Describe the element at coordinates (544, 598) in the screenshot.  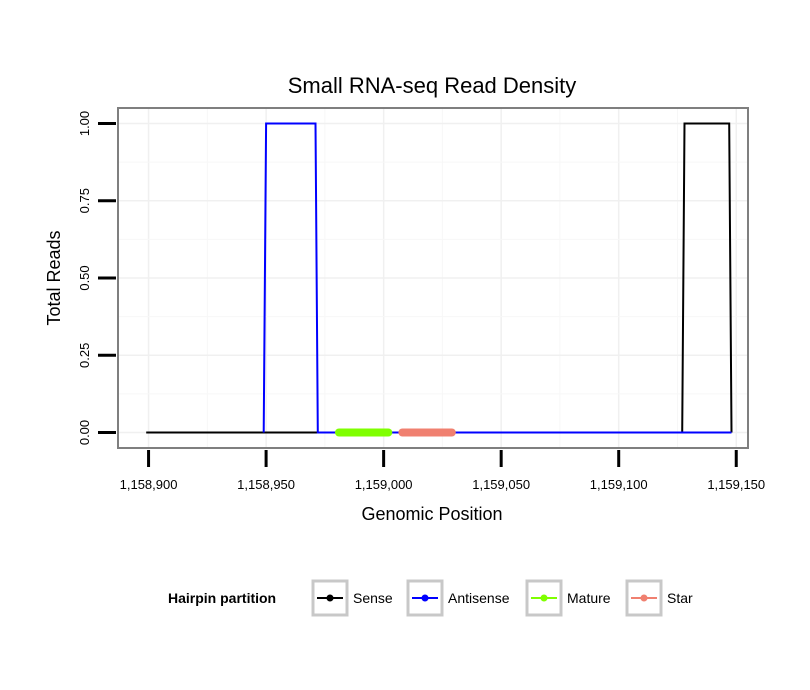
I see `legend-key-point-mature` at that location.